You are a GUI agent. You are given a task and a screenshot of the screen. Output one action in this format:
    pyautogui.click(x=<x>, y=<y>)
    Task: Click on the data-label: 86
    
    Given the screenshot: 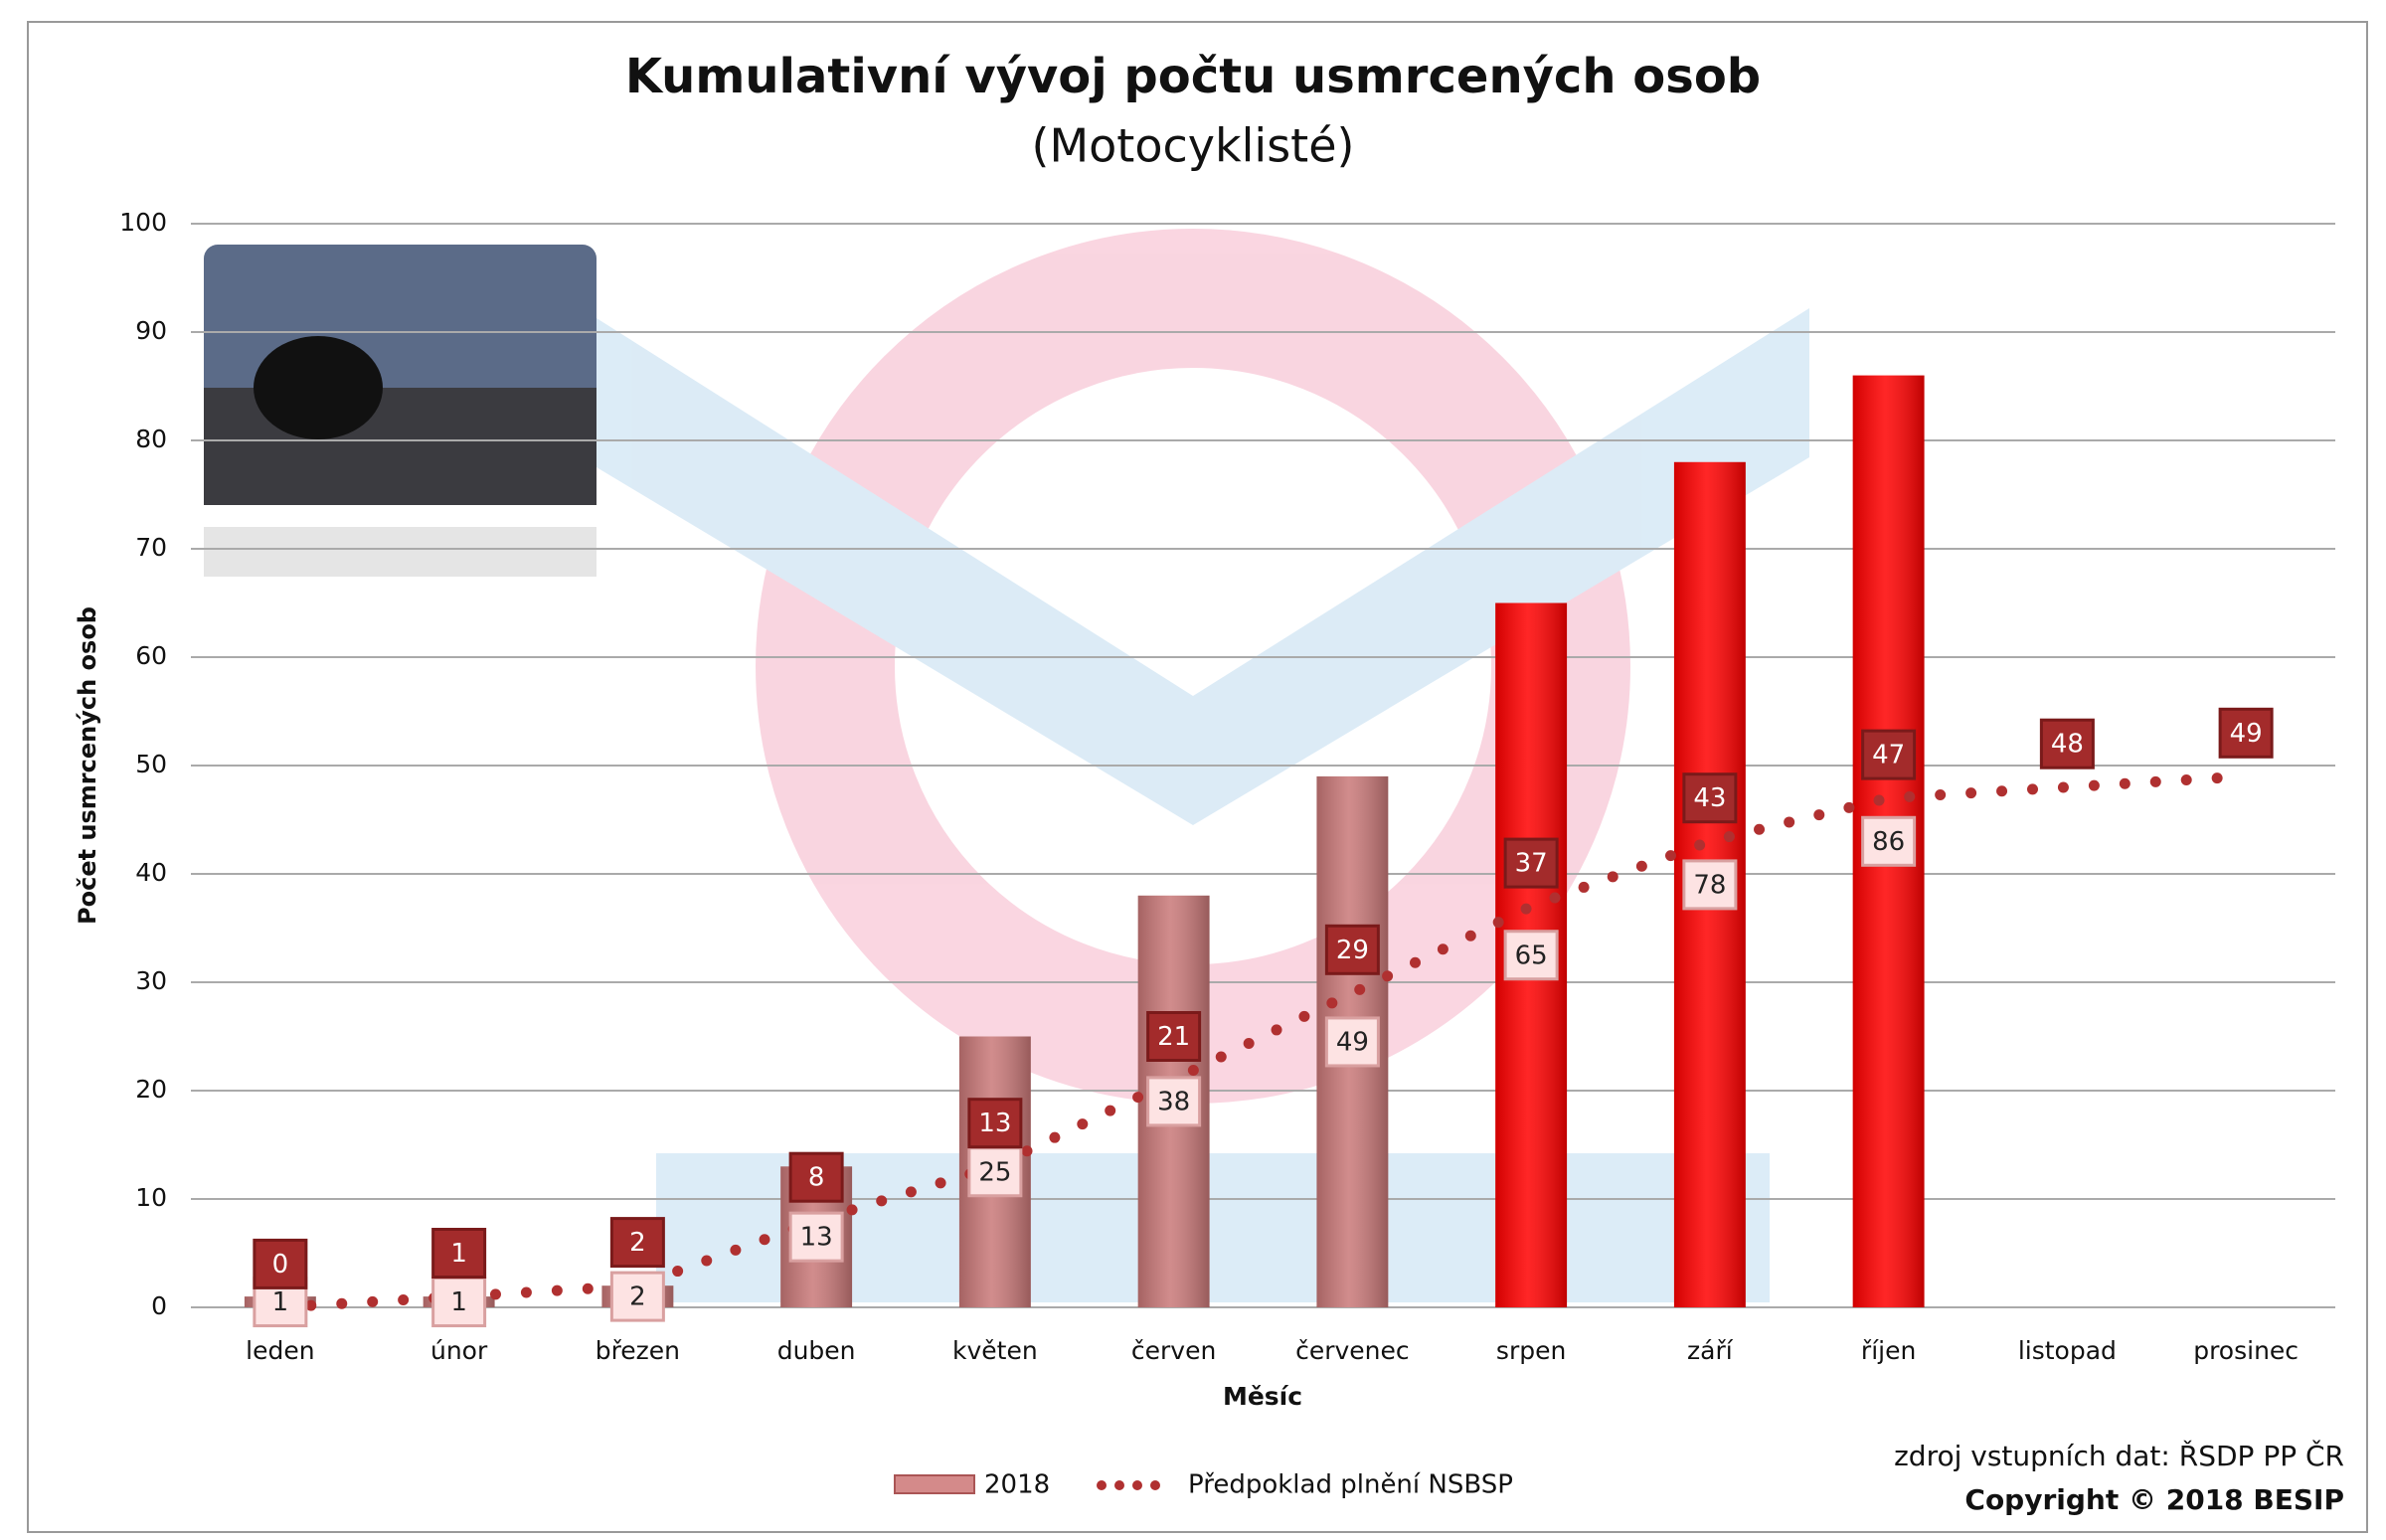 What is the action you would take?
    pyautogui.click(x=1888, y=842)
    